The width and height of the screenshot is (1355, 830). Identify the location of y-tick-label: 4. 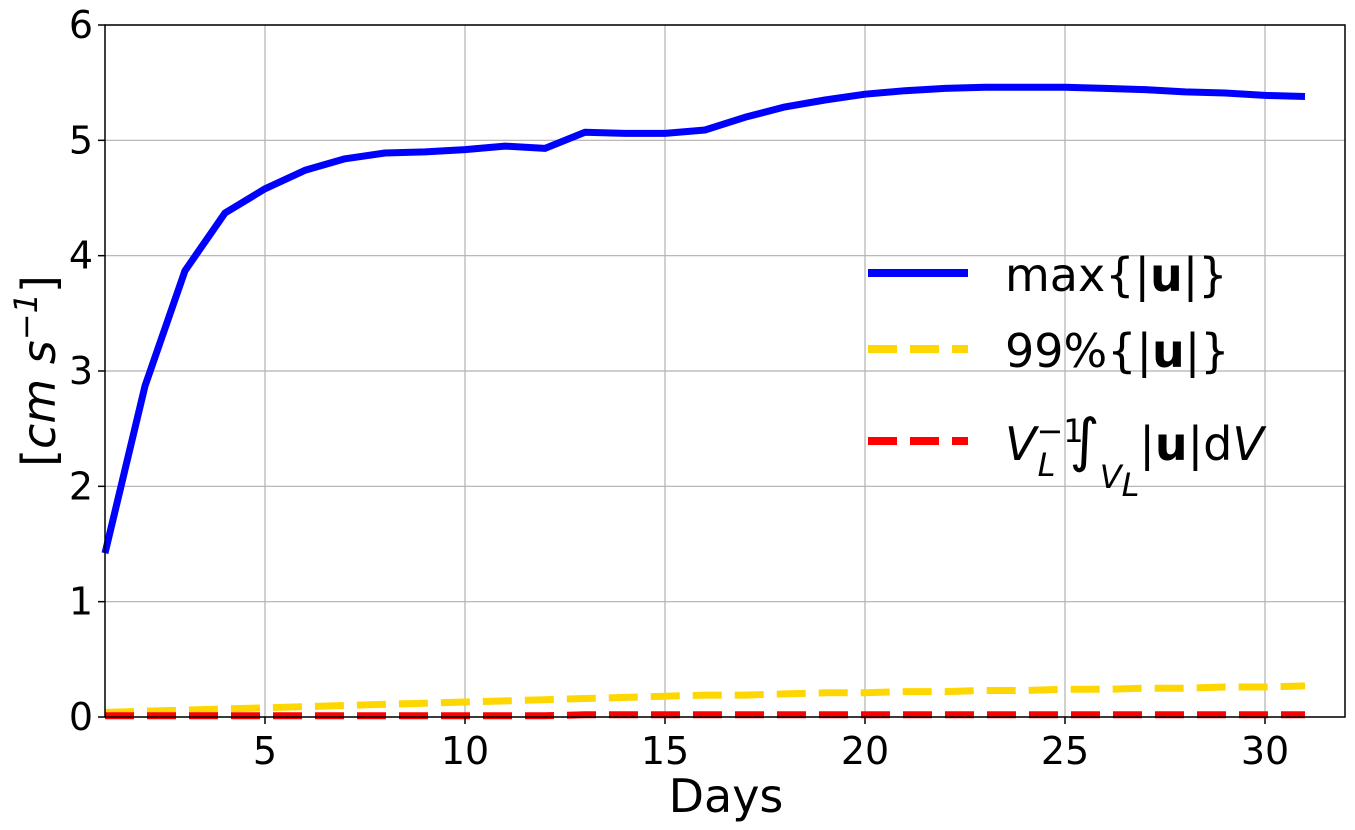
(81, 256).